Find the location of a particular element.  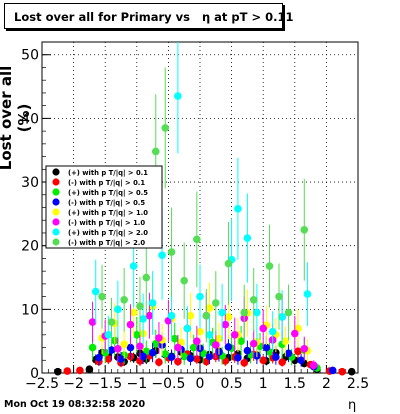

x-tick-label: −0.5 is located at coordinates (168, 384).